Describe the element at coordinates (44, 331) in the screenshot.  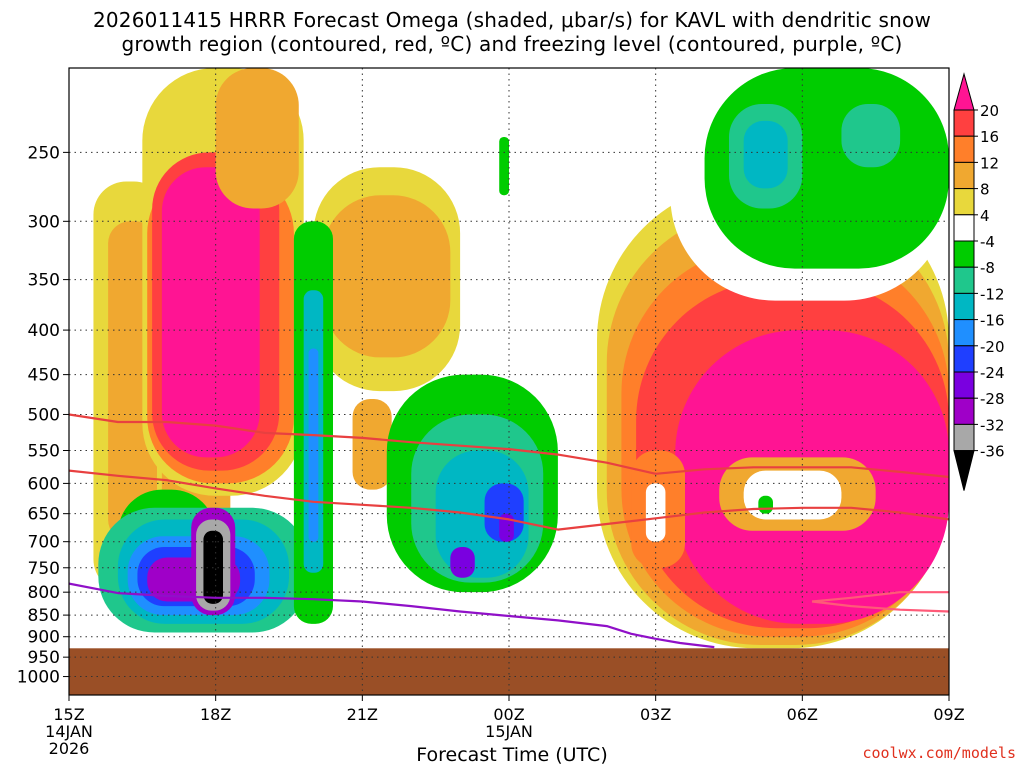
I see `y-tick-label: 400` at that location.